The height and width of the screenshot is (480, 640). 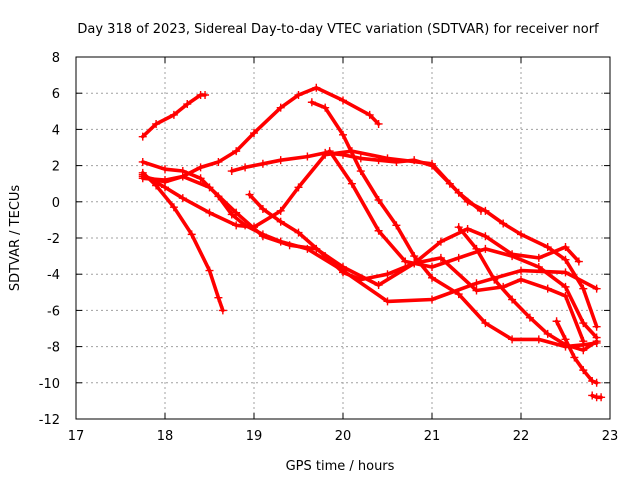 What do you see at coordinates (49, 384) in the screenshot?
I see `y-tick-label: -10` at bounding box center [49, 384].